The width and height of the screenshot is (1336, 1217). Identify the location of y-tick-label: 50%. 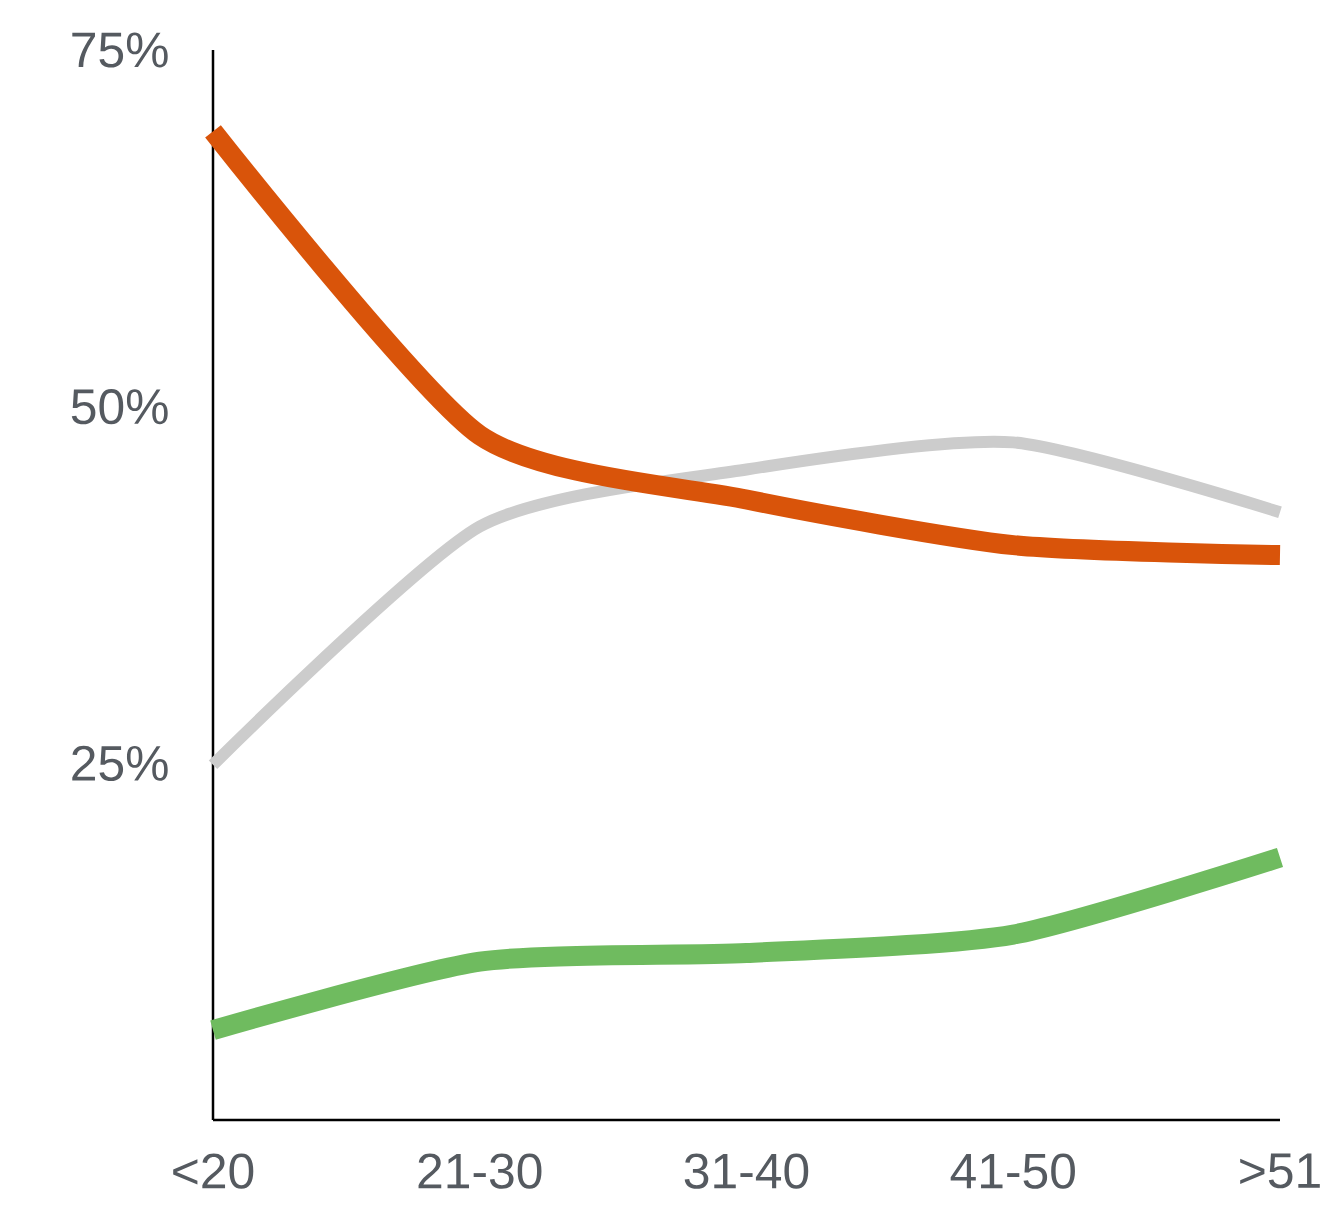
(119, 407).